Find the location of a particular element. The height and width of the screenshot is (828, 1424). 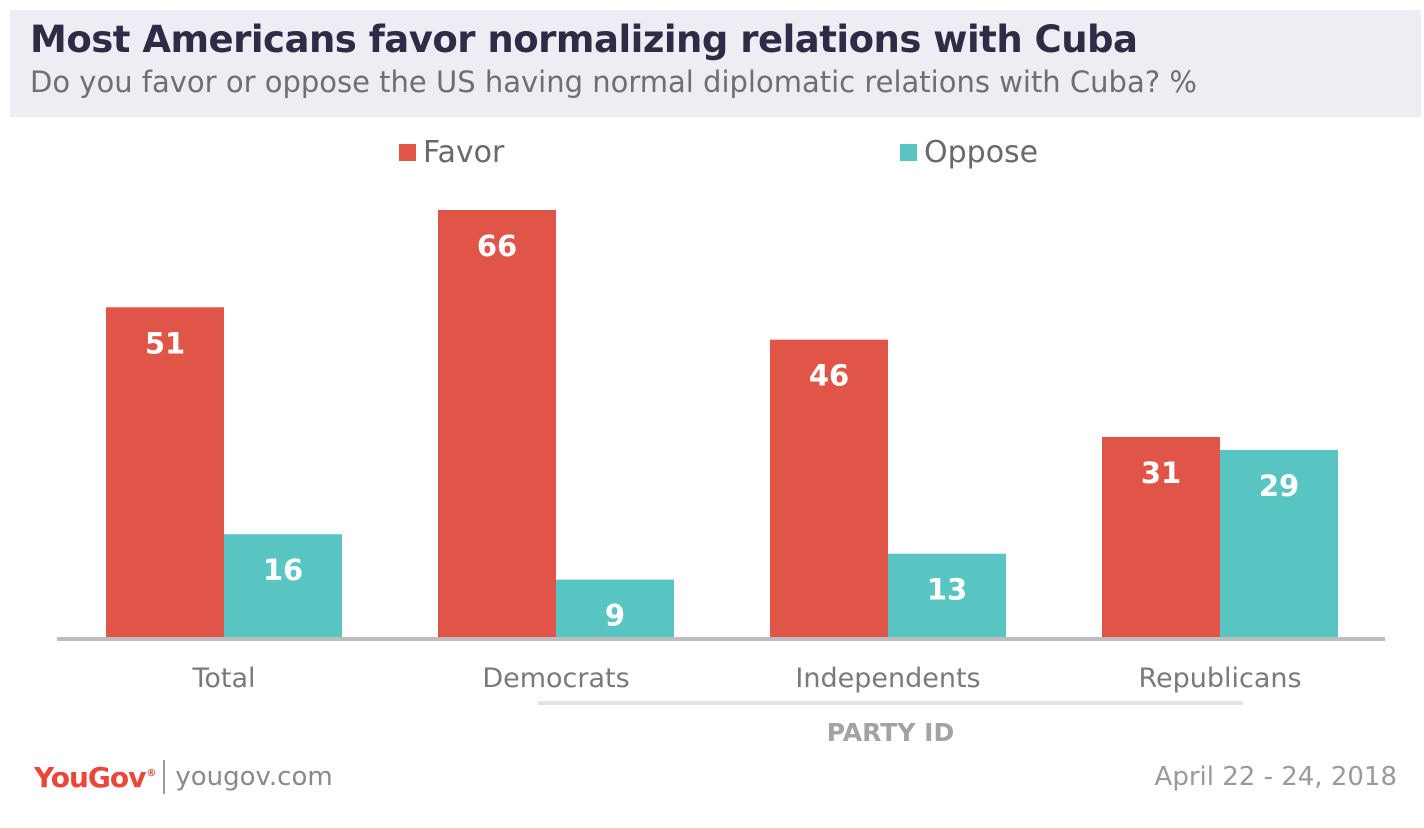

brand-url: yougov.com is located at coordinates (254, 777).